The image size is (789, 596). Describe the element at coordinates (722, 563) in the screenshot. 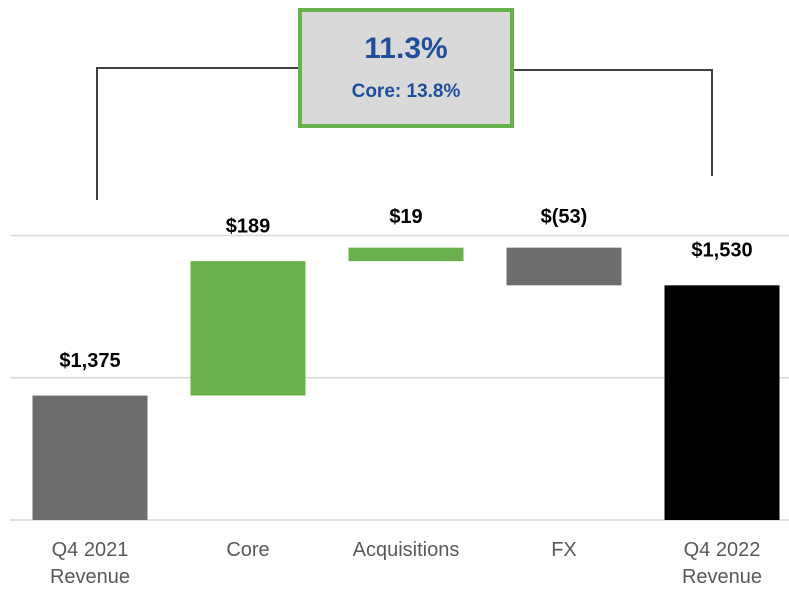

I see `x-tick-label: Q4 2022 Revenue` at that location.